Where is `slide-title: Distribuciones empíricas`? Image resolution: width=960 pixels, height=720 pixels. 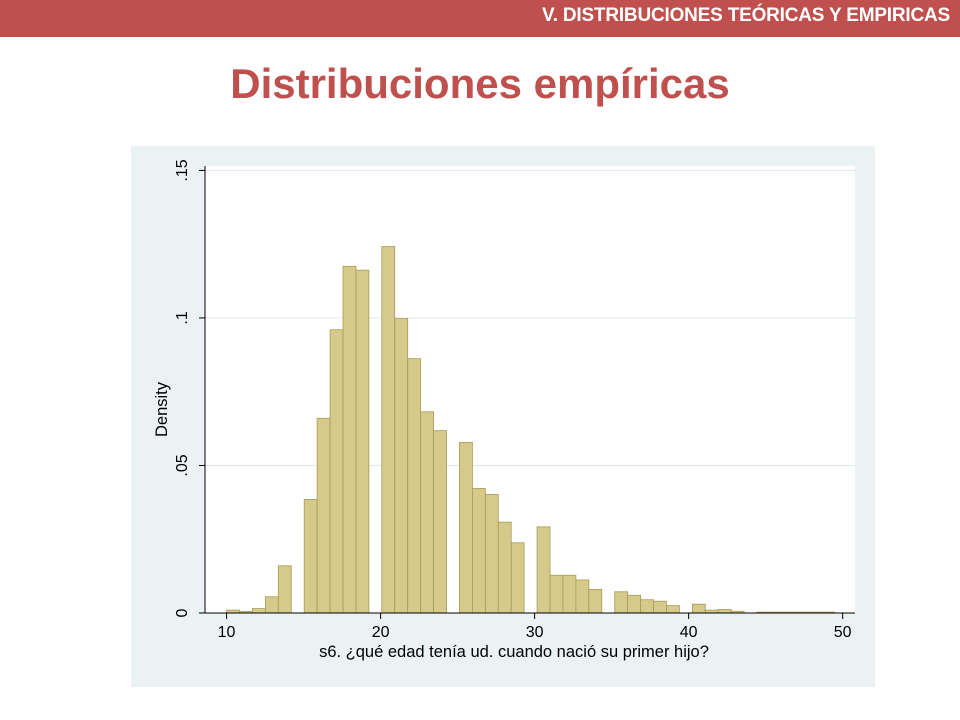
slide-title: Distribuciones empíricas is located at coordinates (480, 83).